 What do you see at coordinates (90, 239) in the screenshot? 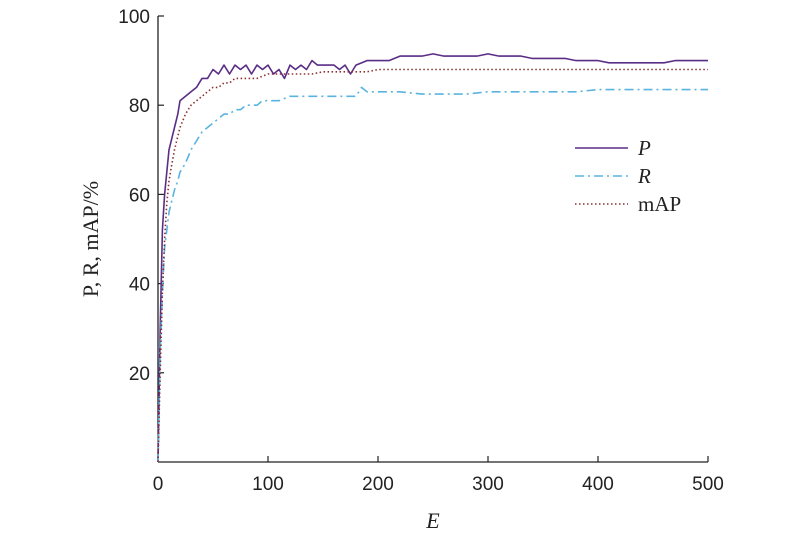
I see `y-axis-title: P, R, mAP/%` at bounding box center [90, 239].